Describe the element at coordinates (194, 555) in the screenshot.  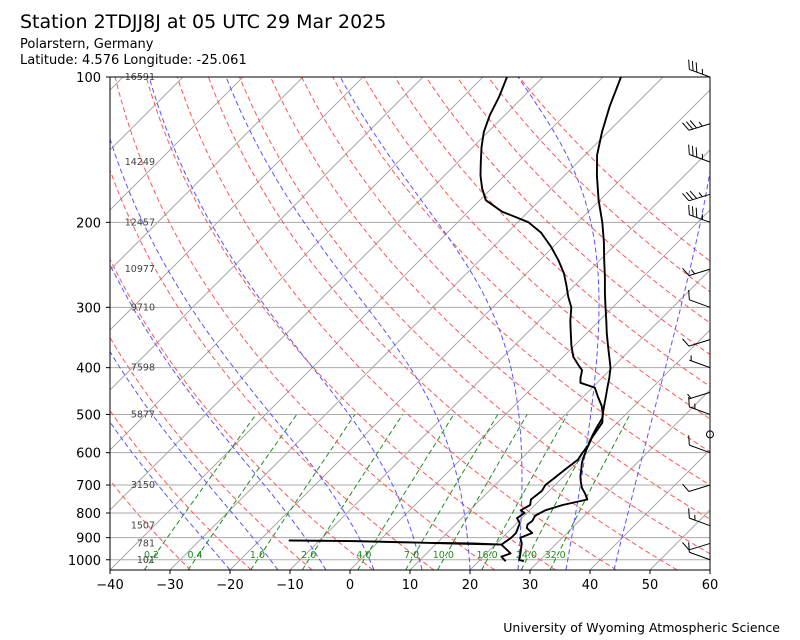
I see `mixing-ratio-label: 0.4` at that location.